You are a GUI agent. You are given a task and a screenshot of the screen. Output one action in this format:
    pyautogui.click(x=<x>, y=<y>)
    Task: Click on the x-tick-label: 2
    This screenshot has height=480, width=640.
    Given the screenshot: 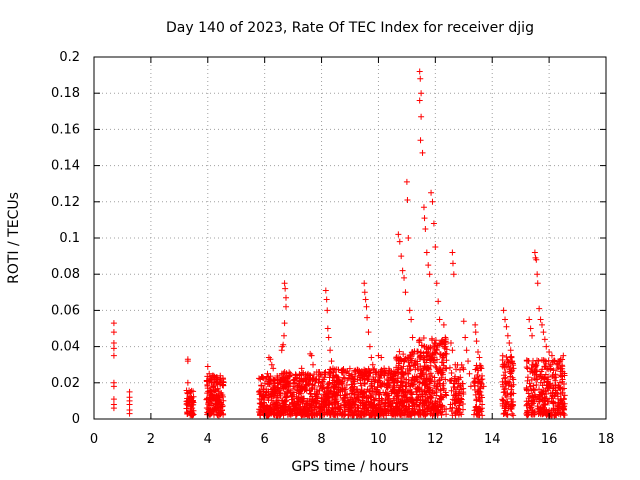 What is the action you would take?
    pyautogui.click(x=151, y=439)
    